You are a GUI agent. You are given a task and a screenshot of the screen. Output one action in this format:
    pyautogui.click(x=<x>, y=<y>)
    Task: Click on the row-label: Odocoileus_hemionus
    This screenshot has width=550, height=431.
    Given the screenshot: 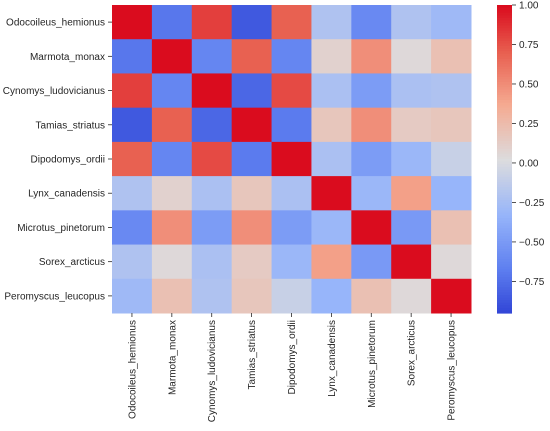 What is the action you would take?
    pyautogui.click(x=55, y=23)
    